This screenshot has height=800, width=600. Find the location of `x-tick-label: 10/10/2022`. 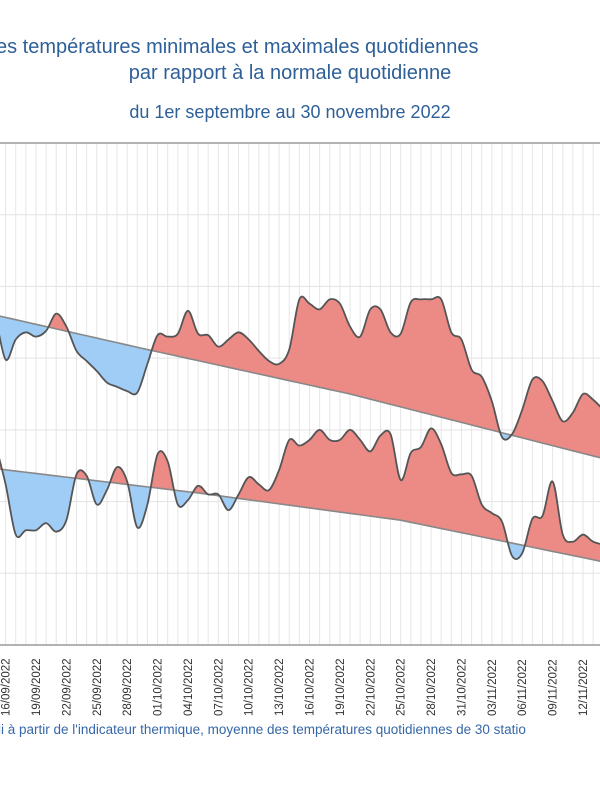

x-tick-label: 10/10/2022 is located at coordinates (250, 687).